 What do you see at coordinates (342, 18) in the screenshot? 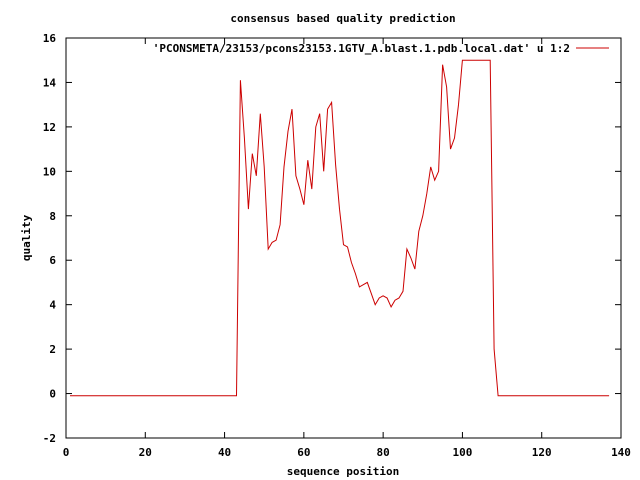
I see `chart-title: consensus based quality prediction` at bounding box center [342, 18].